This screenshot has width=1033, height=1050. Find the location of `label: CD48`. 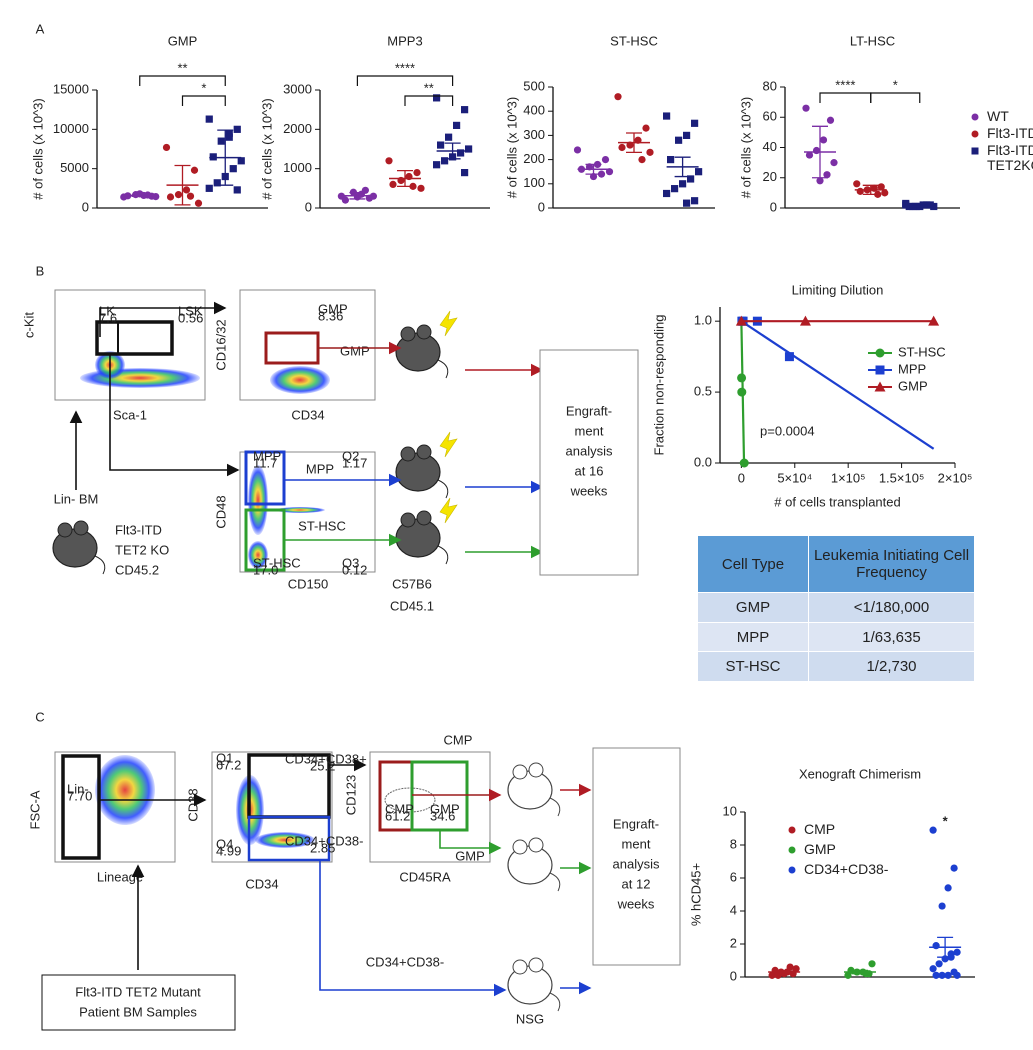

label: CD48 is located at coordinates (220, 511).